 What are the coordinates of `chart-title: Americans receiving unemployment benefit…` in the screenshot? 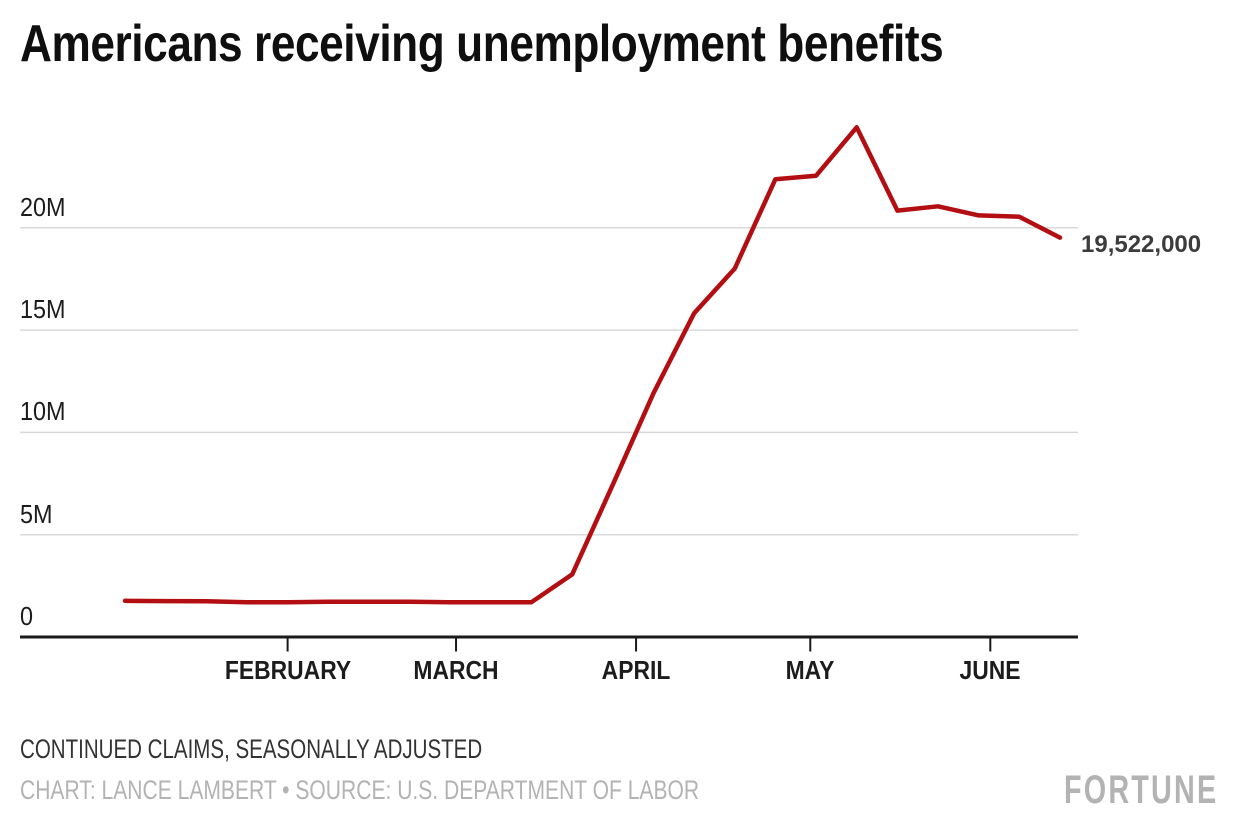 It's located at (482, 44).